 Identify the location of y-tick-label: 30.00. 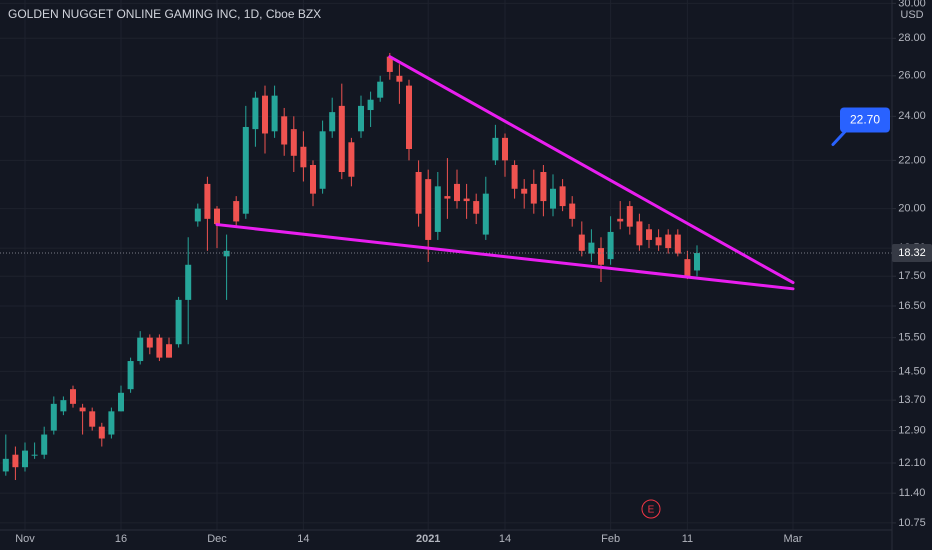
(912, 4).